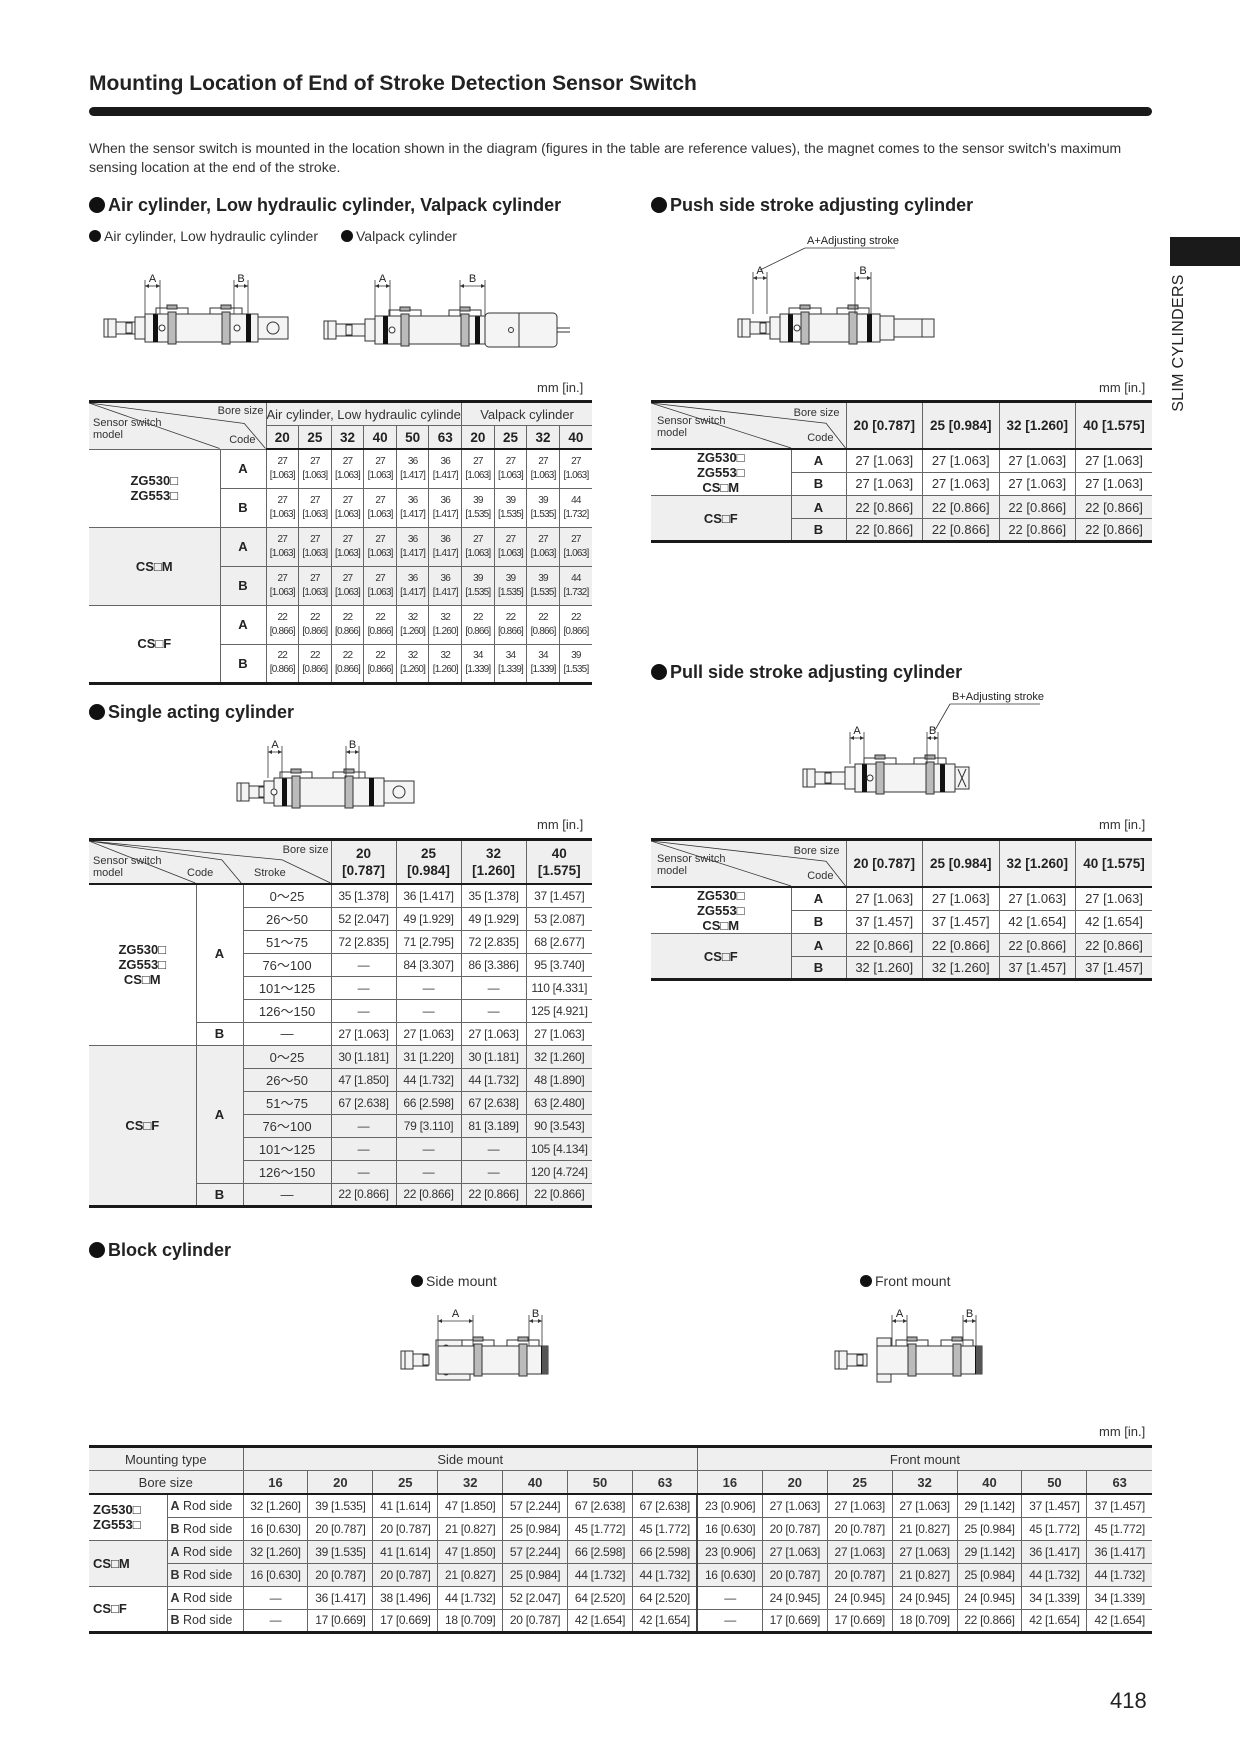 The image size is (1240, 1754). Describe the element at coordinates (859, 1528) in the screenshot. I see `table-cell: 20 [0.787]` at that location.